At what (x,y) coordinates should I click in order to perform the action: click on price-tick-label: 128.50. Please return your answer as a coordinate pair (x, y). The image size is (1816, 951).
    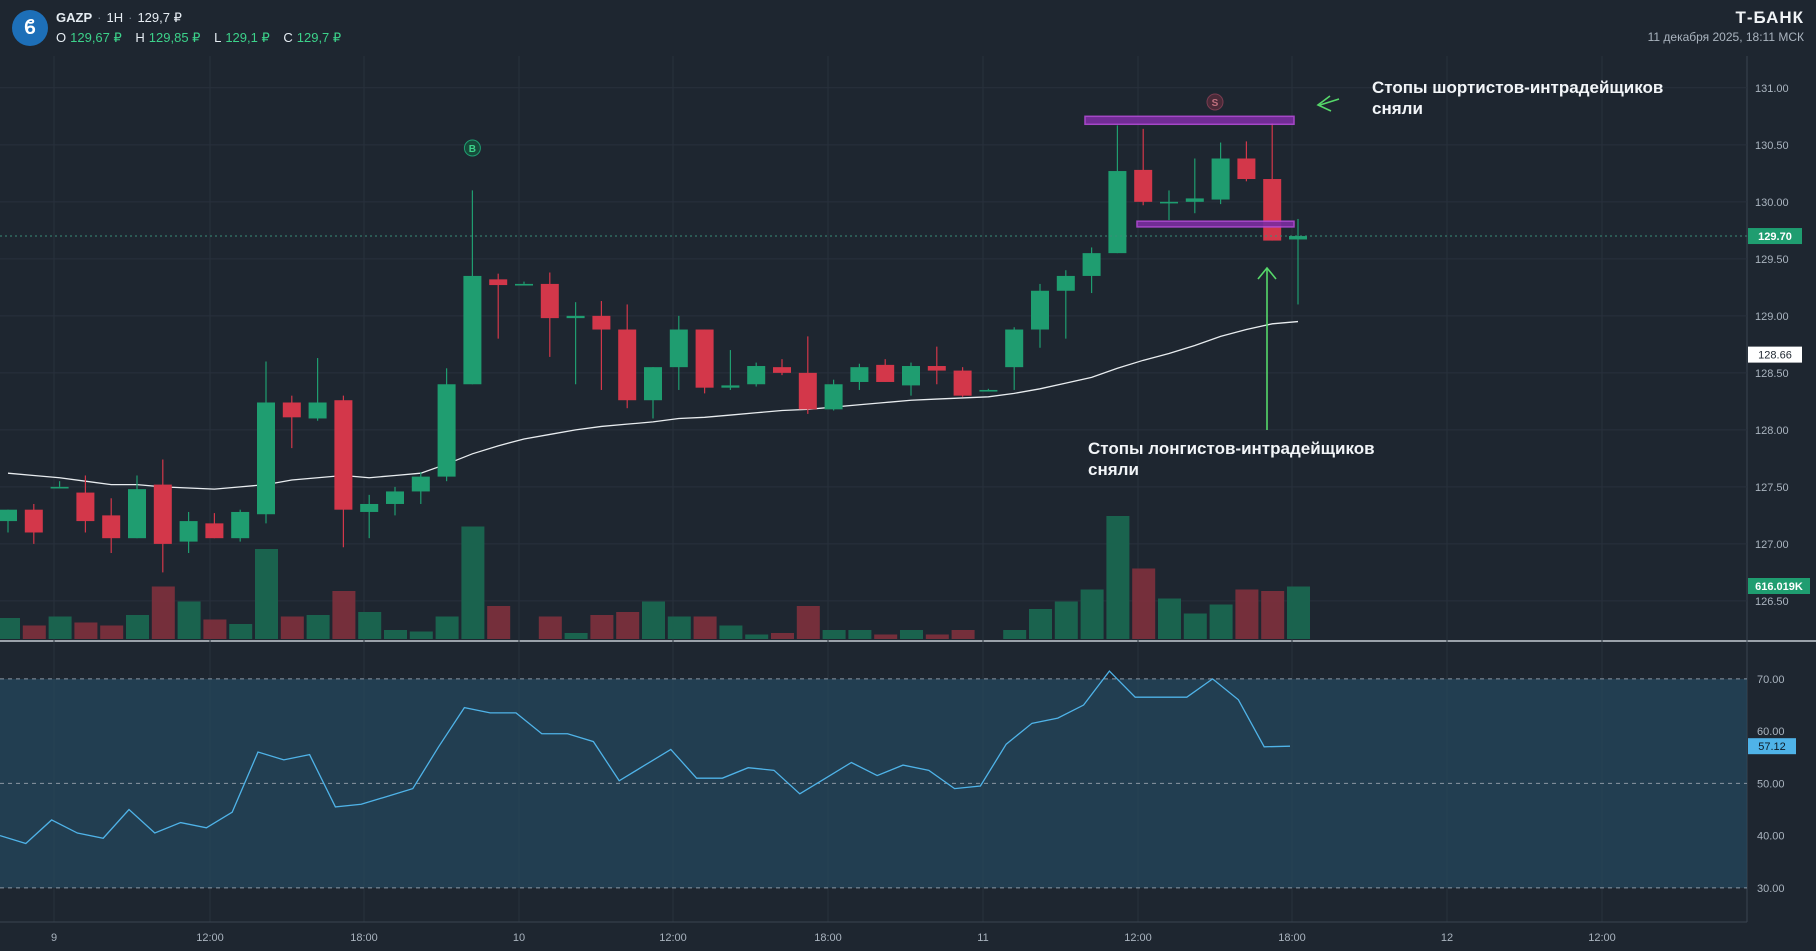
    Looking at the image, I should click on (1772, 374).